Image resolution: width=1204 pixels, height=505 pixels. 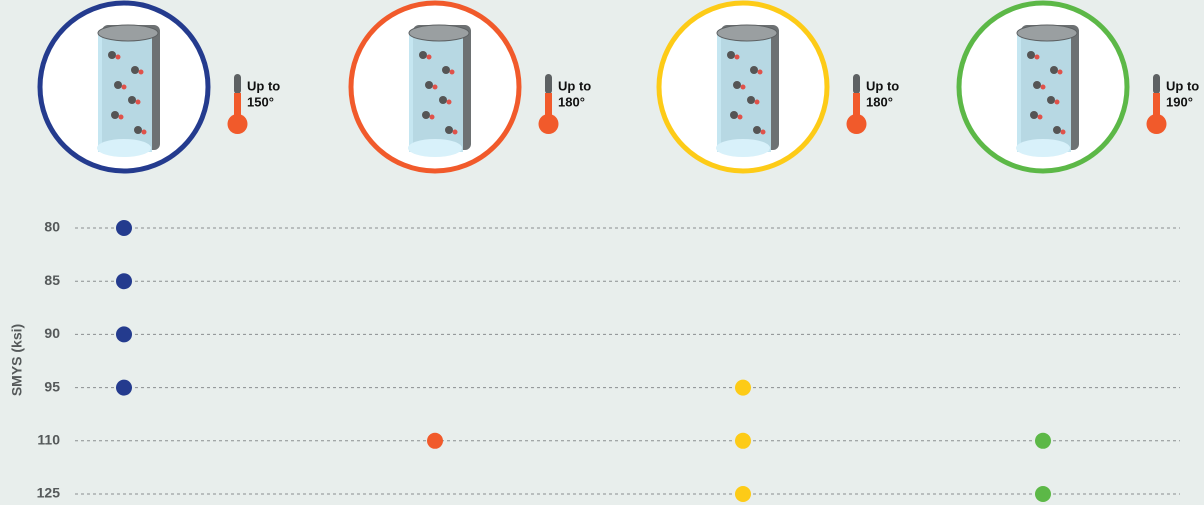 I want to click on y-axis-label: SMYS (ksi), so click(x=17, y=360).